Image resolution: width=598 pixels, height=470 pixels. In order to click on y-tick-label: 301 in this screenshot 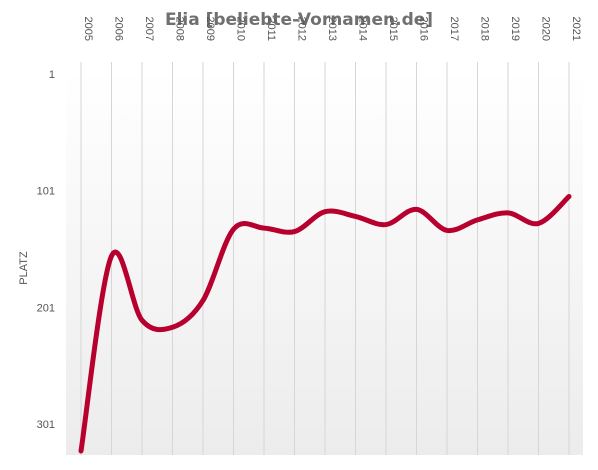, I will do `click(46, 425)`.